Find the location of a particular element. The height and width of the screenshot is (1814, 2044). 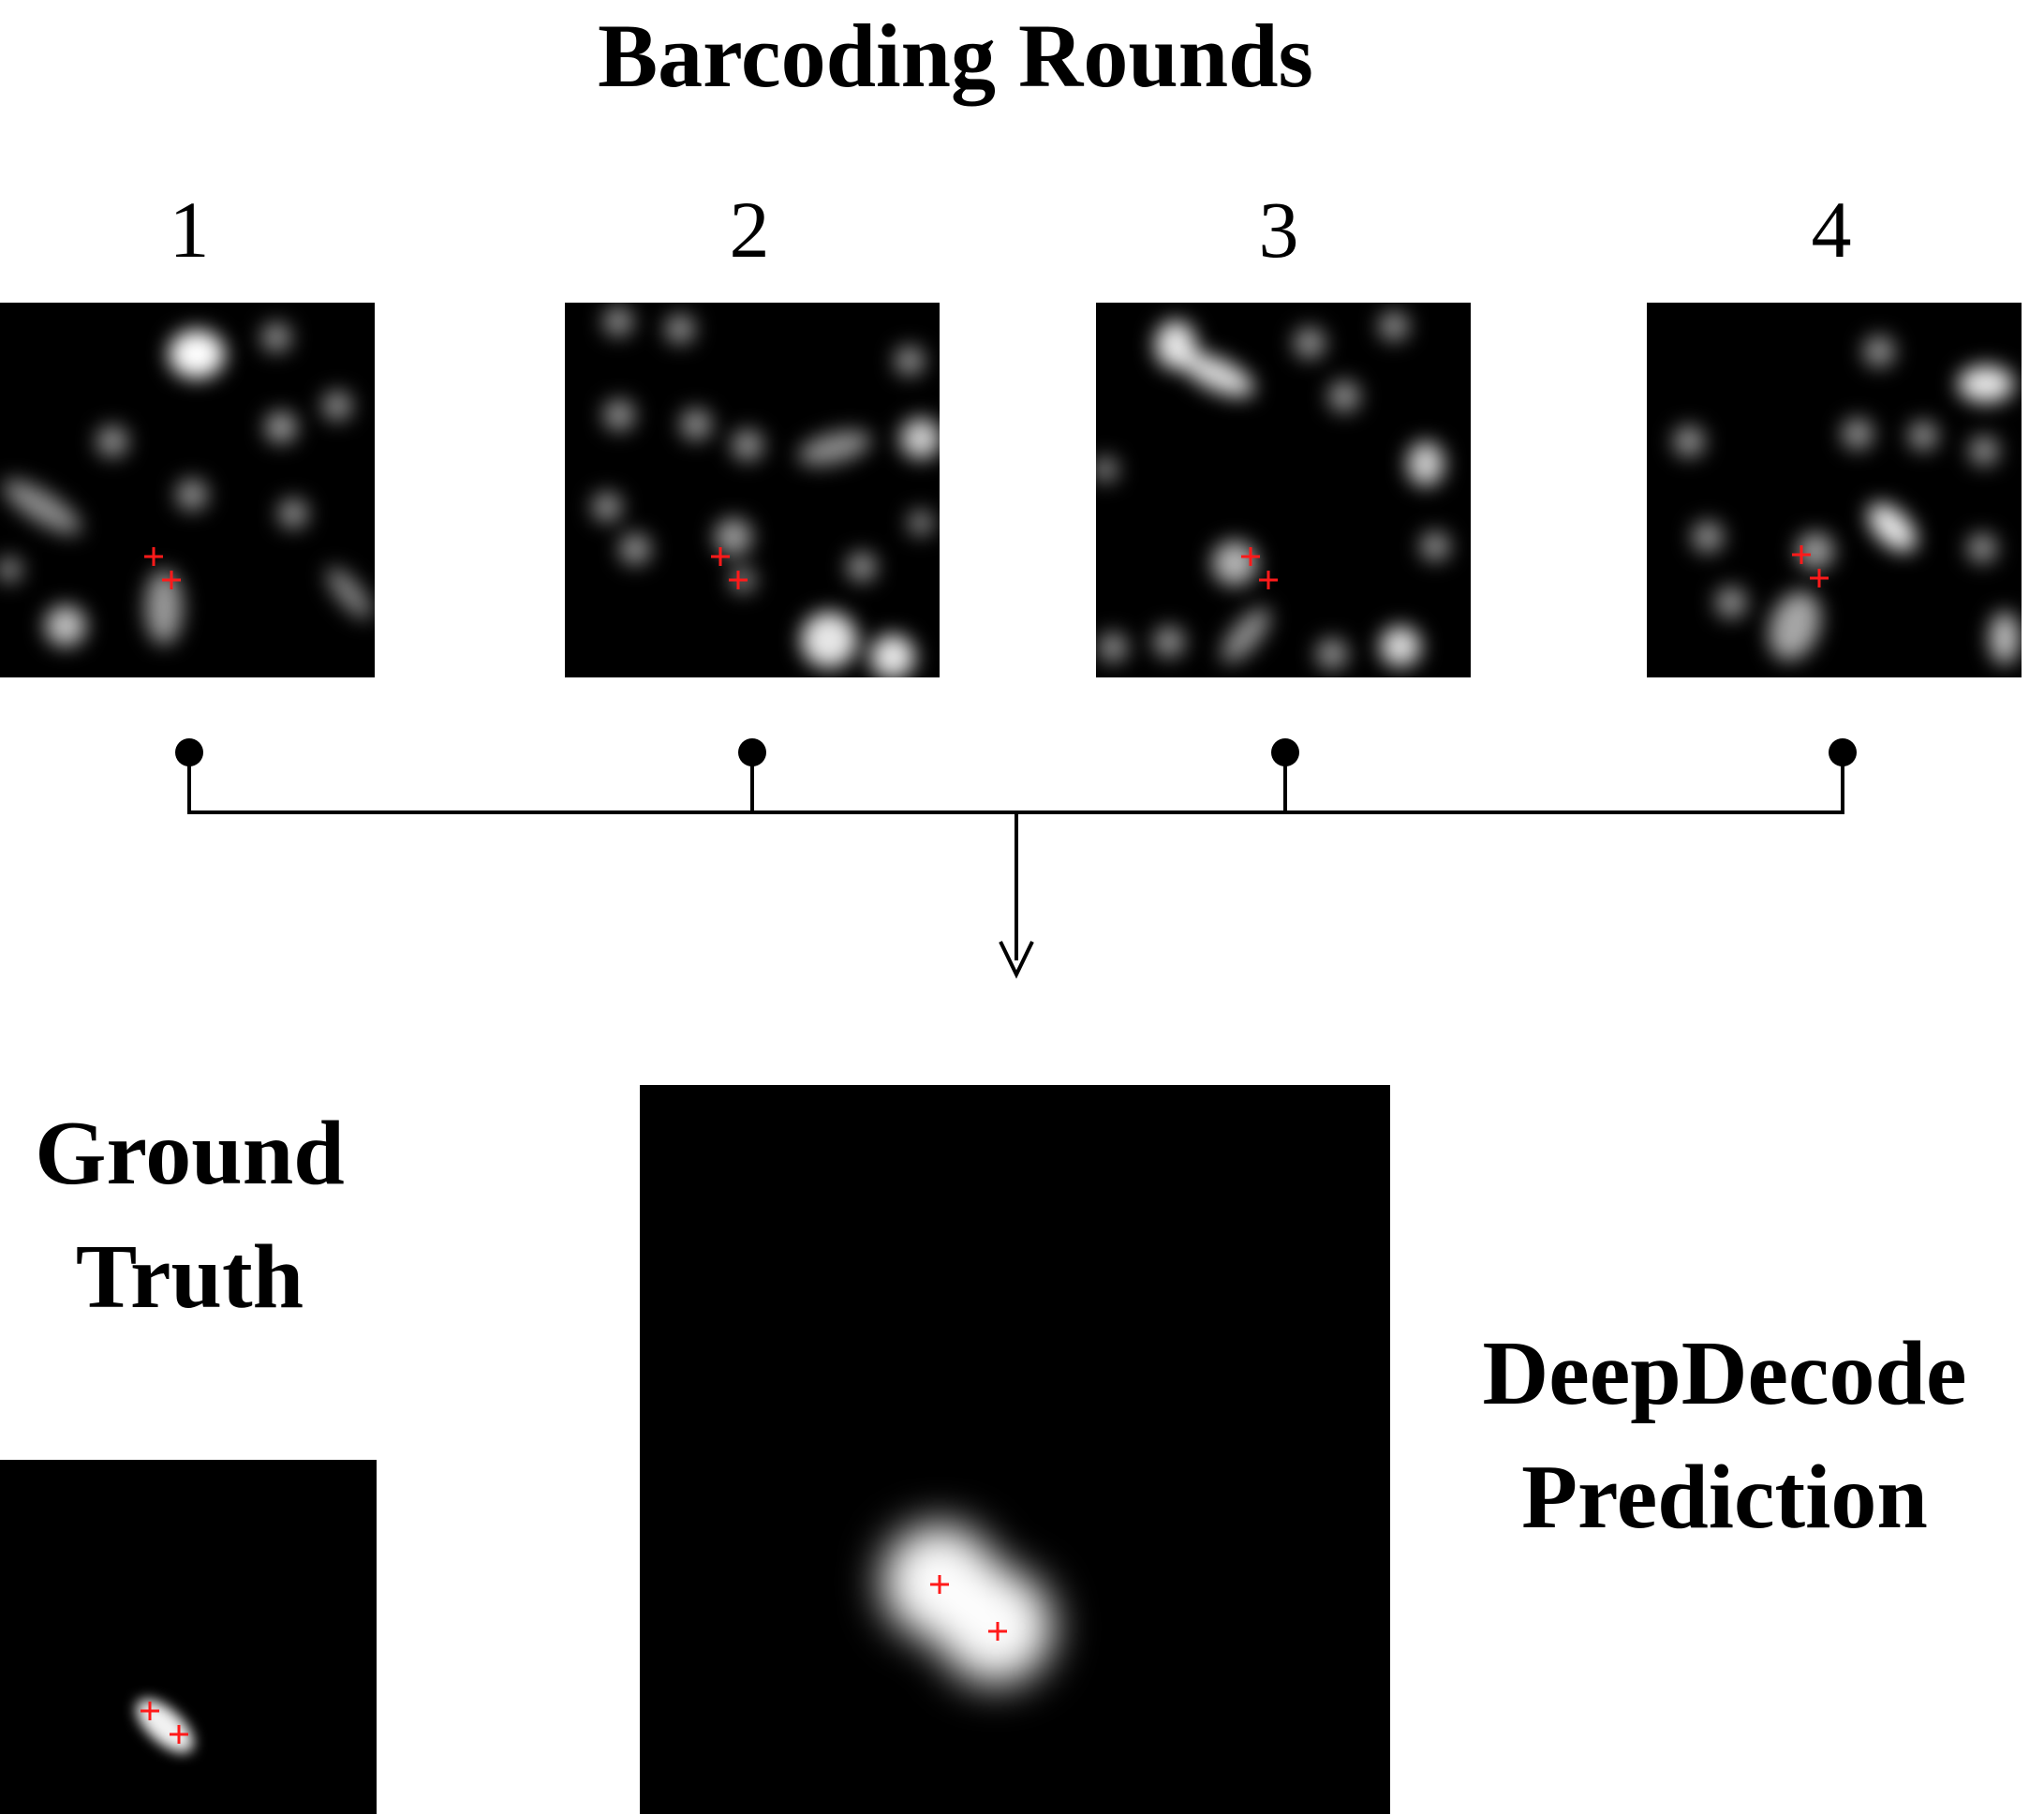

red-plus-markers is located at coordinates (987, 567).